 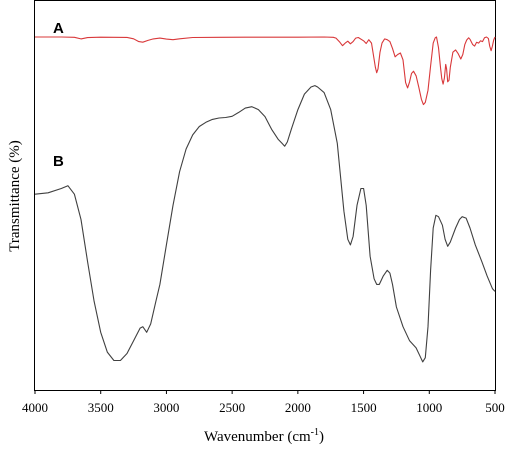 I want to click on x-tick-label-3500: 3500, so click(x=101, y=407).